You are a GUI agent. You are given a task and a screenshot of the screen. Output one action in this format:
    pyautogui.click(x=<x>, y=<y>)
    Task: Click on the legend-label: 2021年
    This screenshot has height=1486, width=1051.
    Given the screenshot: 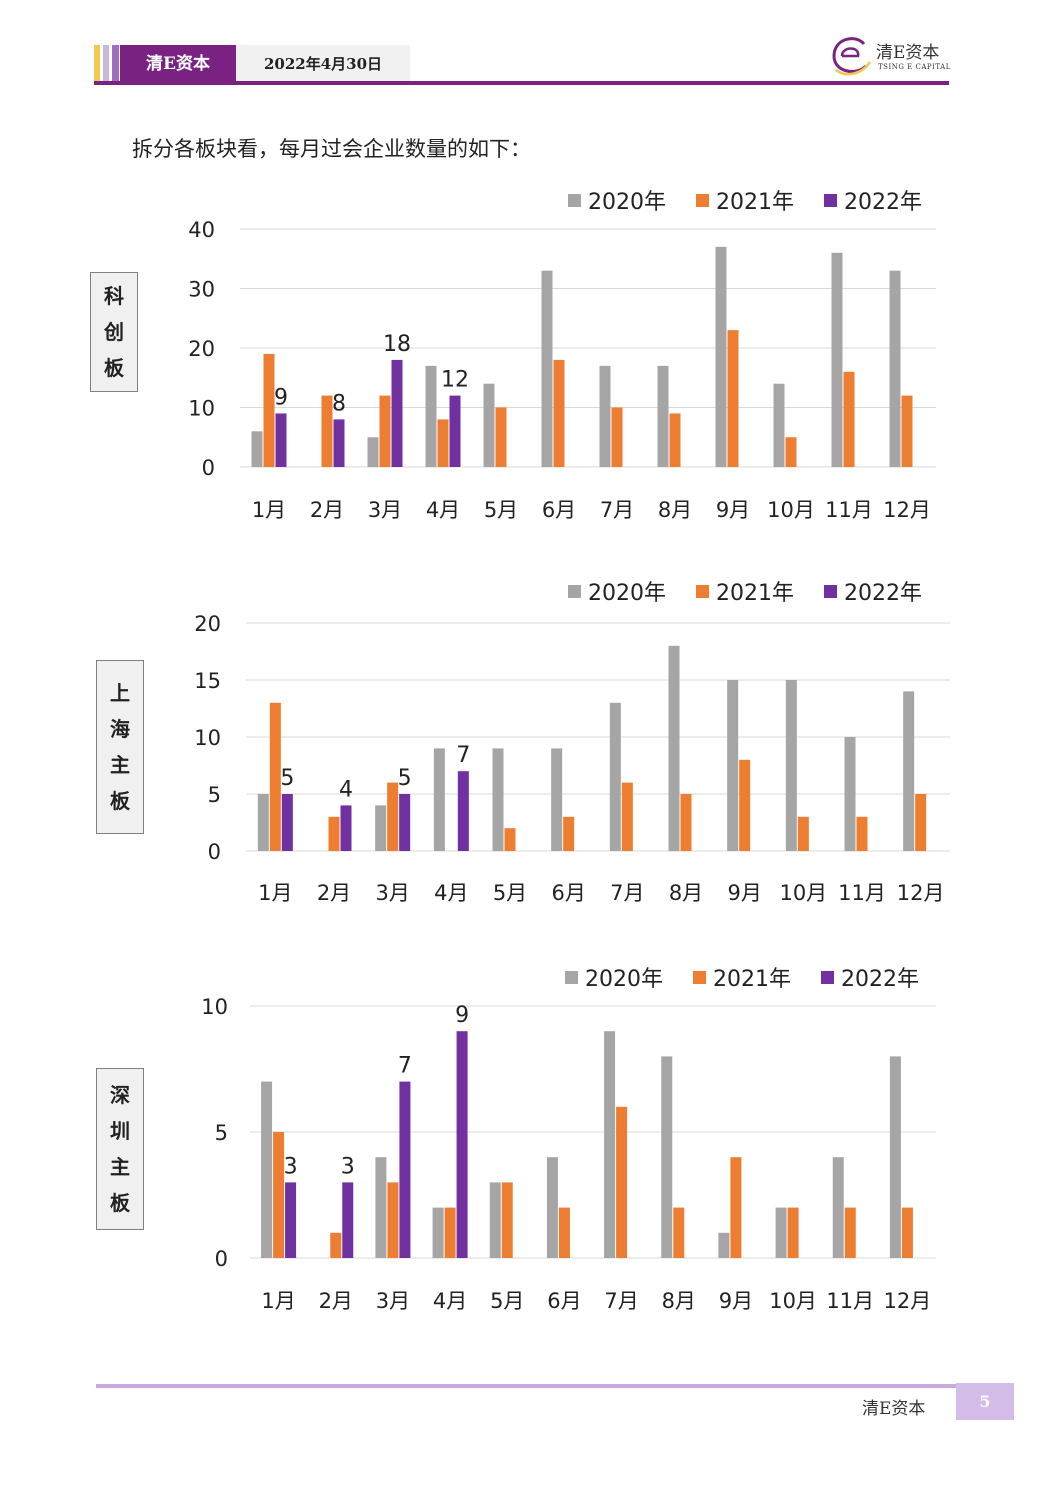 What is the action you would take?
    pyautogui.click(x=755, y=202)
    